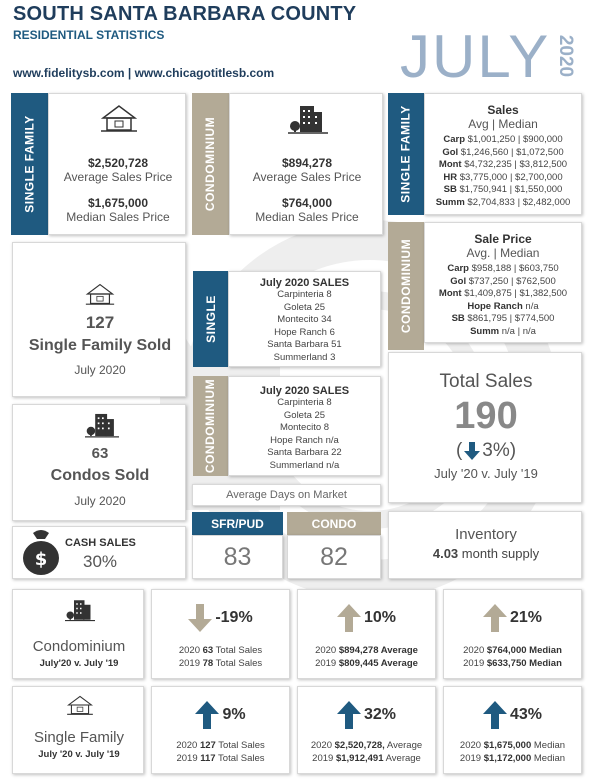 The image size is (591, 784). I want to click on sf-compare-average-line: 2020 $2,520,728, Average, so click(366, 745).